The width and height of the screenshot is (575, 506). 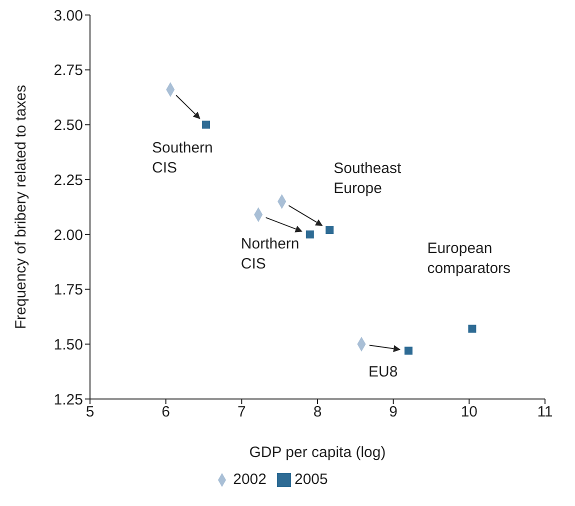 What do you see at coordinates (383, 372) in the screenshot?
I see `annotation: EU8` at bounding box center [383, 372].